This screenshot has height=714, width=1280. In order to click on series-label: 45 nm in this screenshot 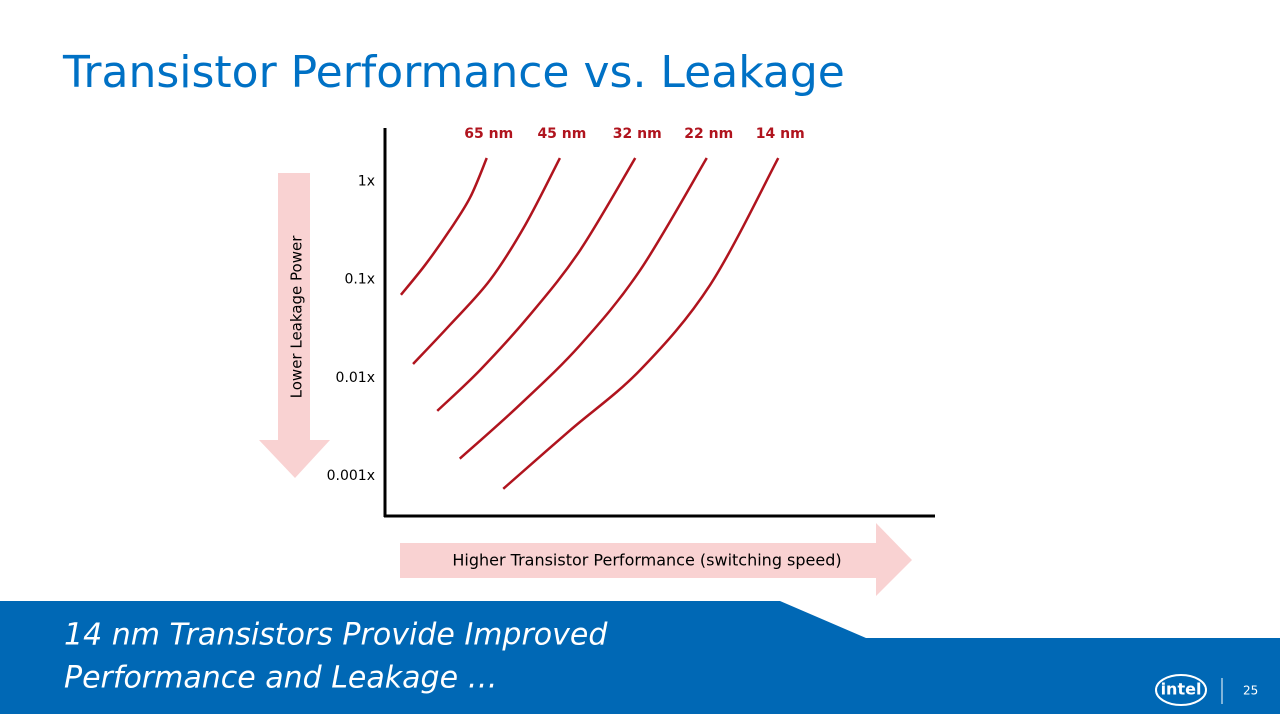, I will do `click(561, 134)`.